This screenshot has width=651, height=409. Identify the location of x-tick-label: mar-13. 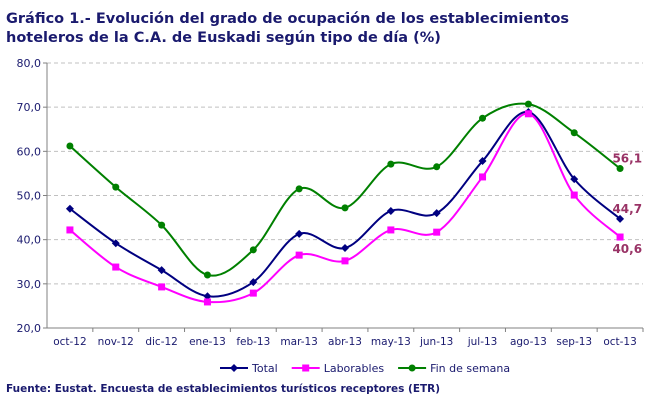
(298, 342).